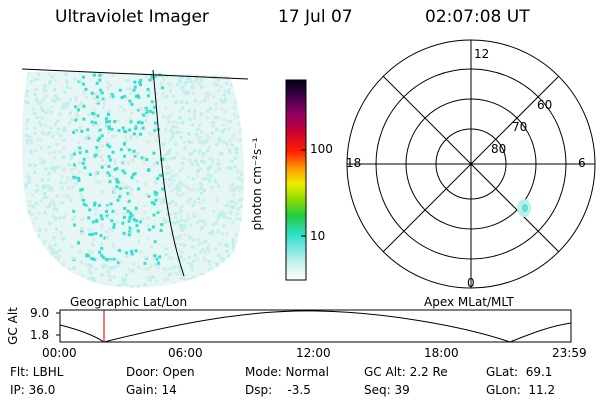 This screenshot has width=600, height=400. I want to click on lat-label-60: 60, so click(545, 105).